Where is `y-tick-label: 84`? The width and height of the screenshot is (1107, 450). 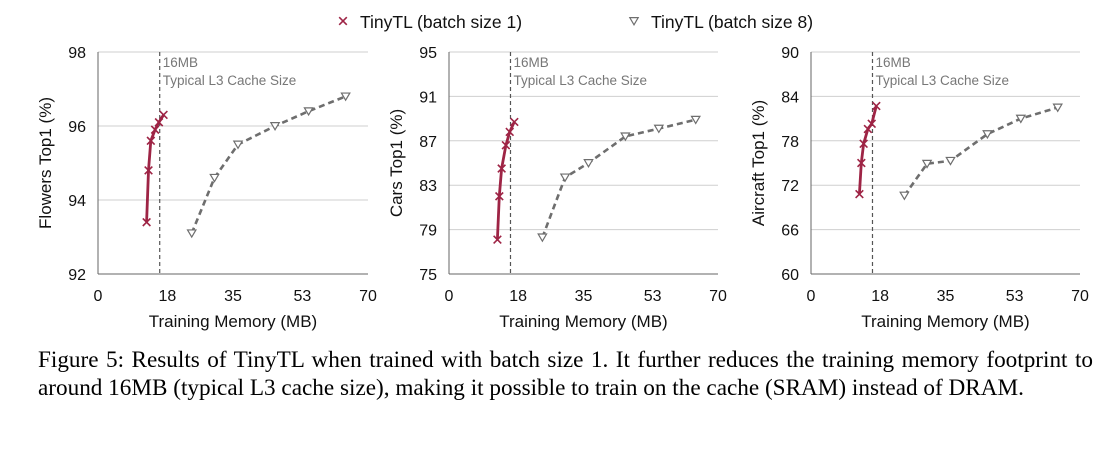 y-tick-label: 84 is located at coordinates (790, 97).